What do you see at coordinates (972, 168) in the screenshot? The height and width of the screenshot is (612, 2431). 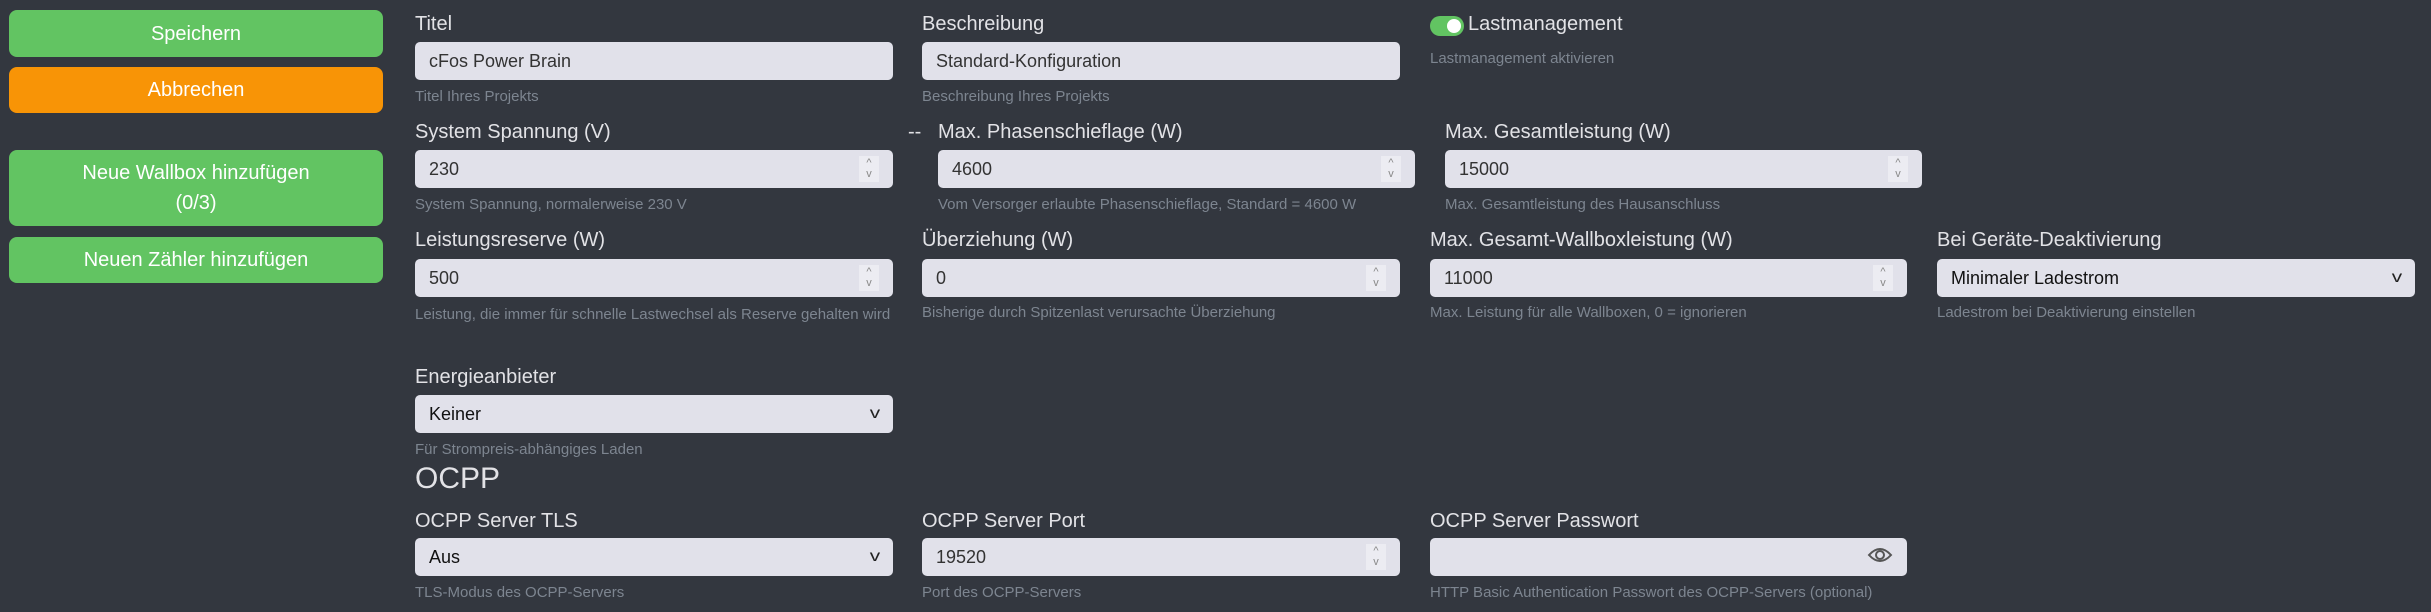 I see `phase-imbalance-value: 4600` at bounding box center [972, 168].